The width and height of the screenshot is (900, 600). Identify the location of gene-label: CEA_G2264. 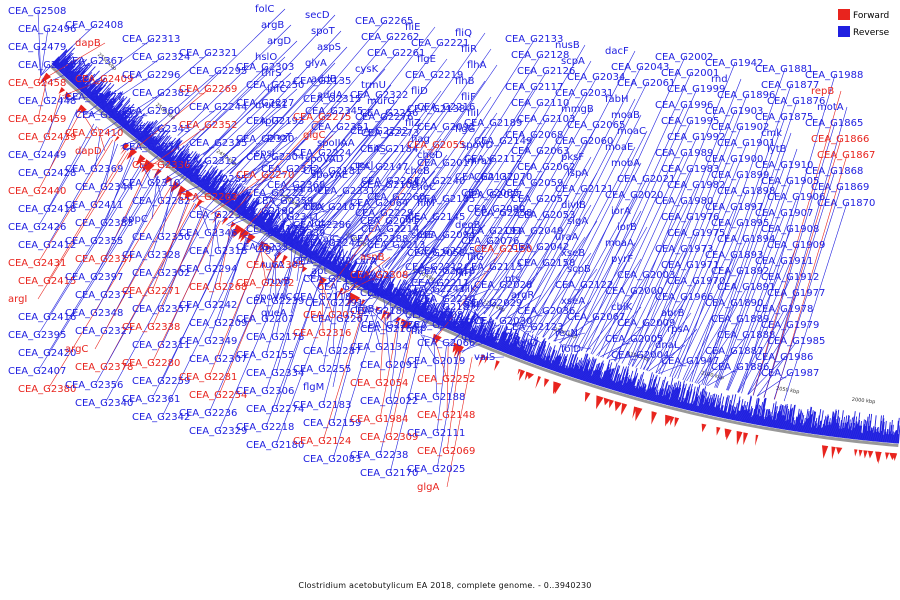
(390, 181).